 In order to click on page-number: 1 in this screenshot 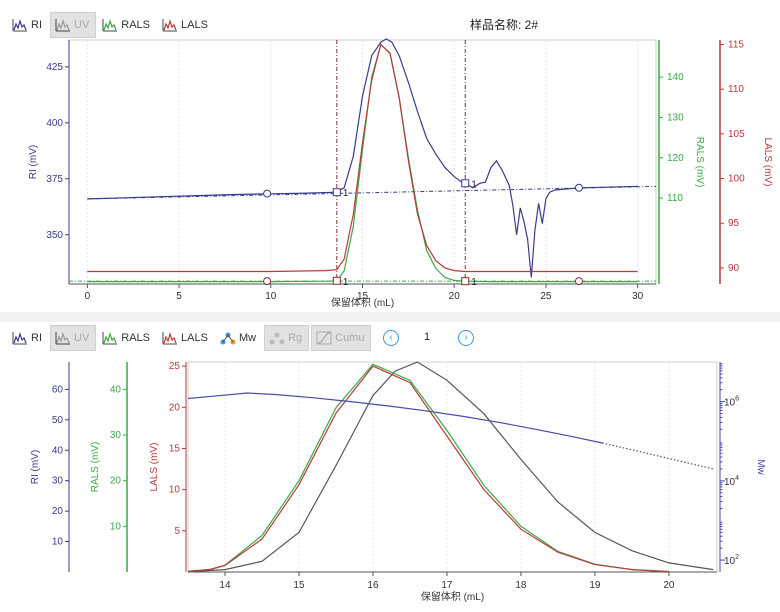, I will do `click(427, 337)`.